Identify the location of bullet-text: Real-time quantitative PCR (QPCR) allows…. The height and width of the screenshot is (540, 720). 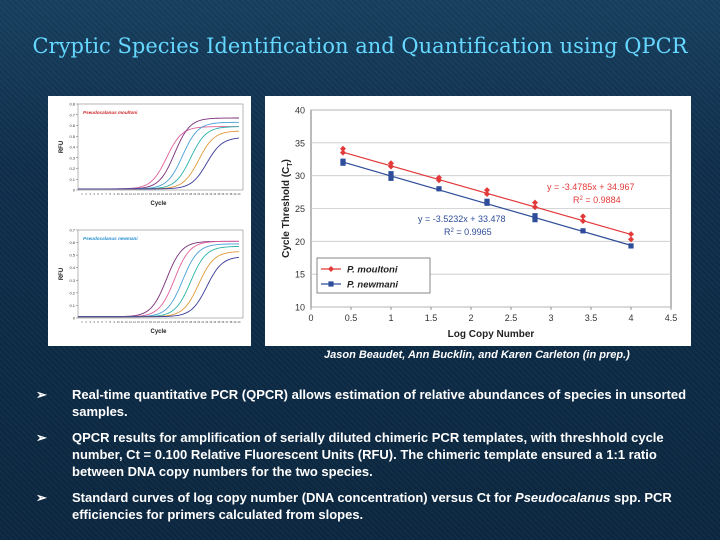
(379, 403).